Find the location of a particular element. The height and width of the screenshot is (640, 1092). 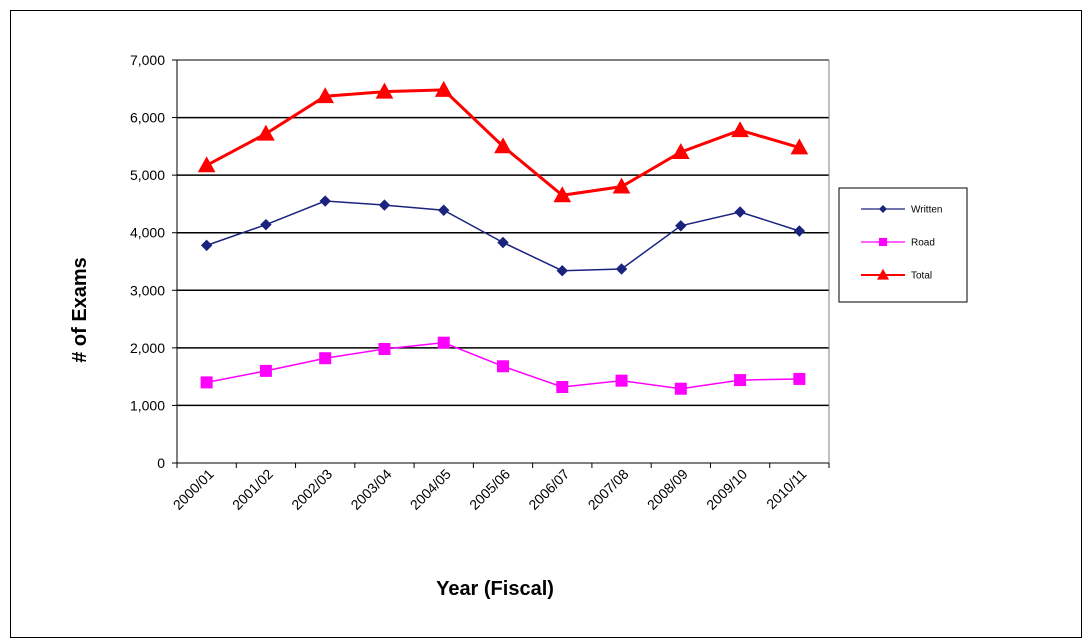

series-total is located at coordinates (503, 141).